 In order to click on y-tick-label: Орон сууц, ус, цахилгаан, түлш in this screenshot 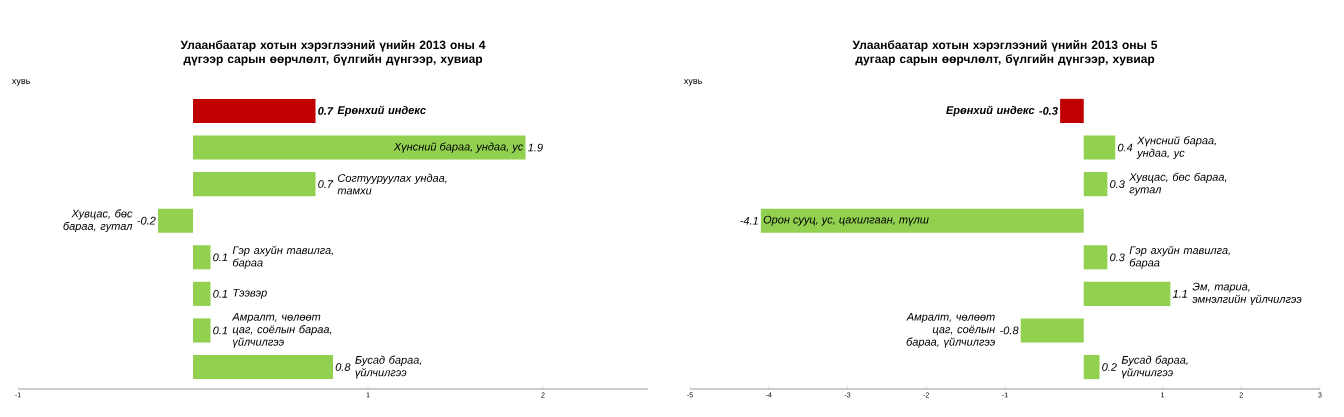, I will do `click(846, 220)`.